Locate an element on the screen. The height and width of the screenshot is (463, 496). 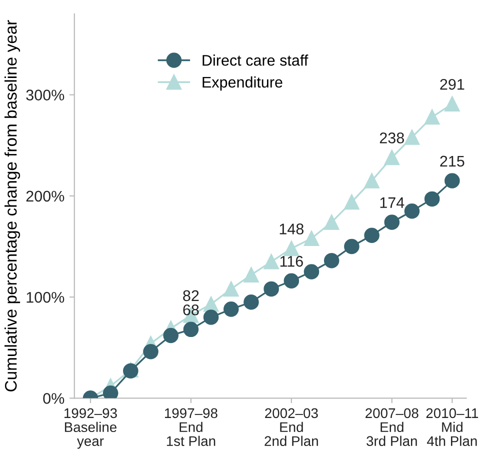
y-tick-label: 0% is located at coordinates (53, 398).